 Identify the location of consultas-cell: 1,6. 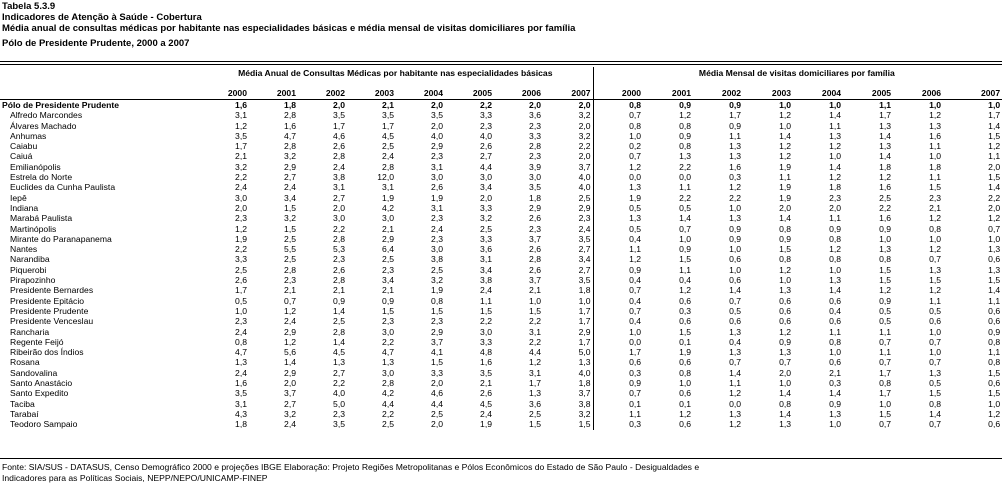
(290, 125).